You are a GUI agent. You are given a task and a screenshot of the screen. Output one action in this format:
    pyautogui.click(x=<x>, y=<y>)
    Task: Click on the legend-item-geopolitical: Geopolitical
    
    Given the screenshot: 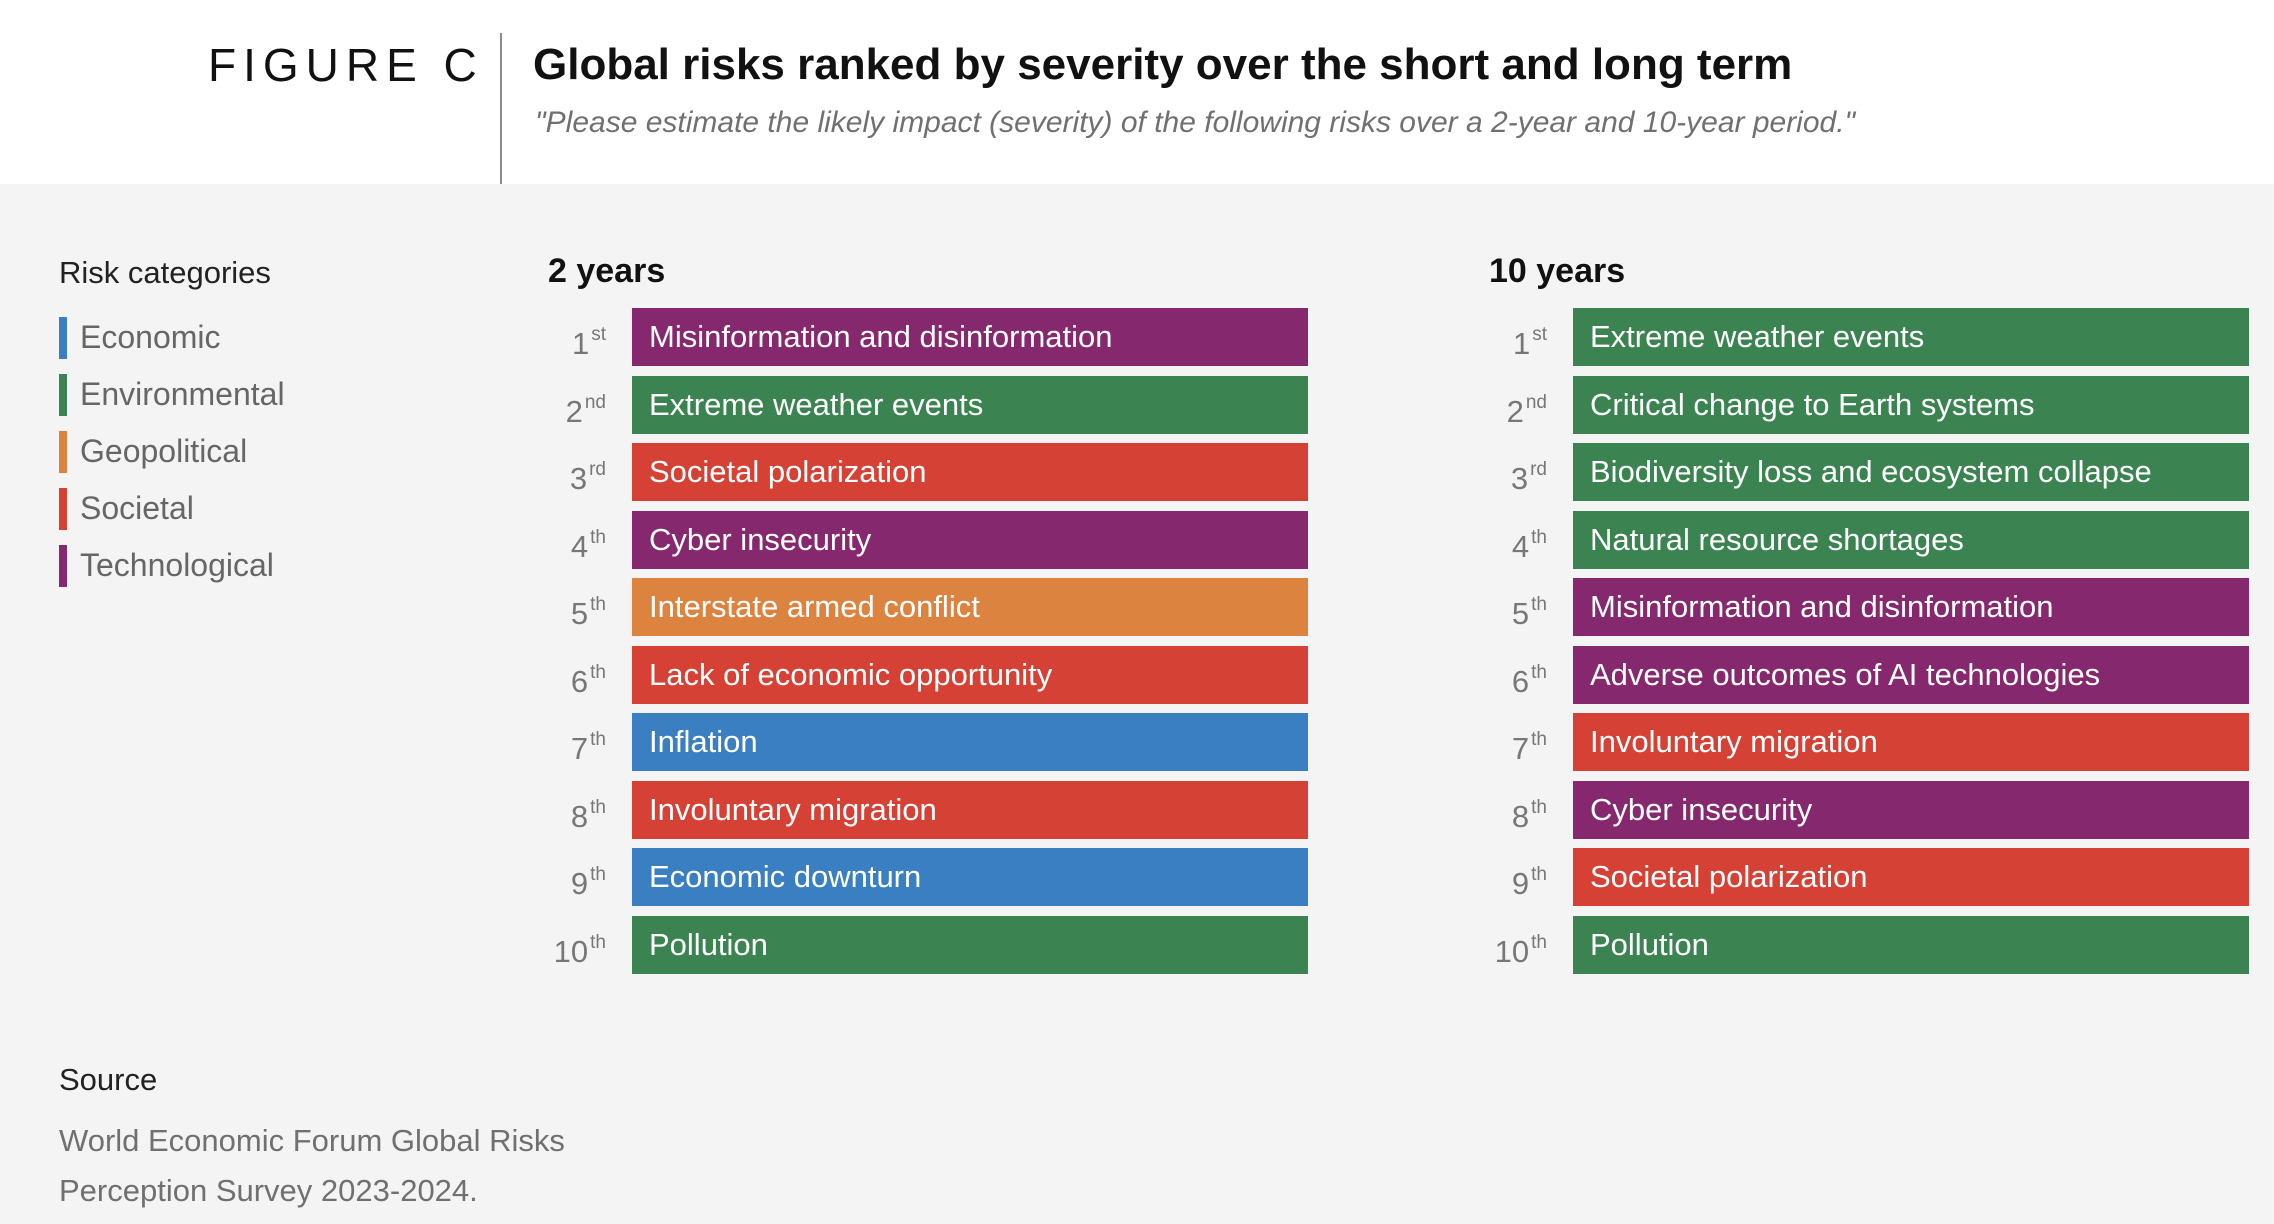 What is the action you would take?
    pyautogui.click(x=172, y=451)
    